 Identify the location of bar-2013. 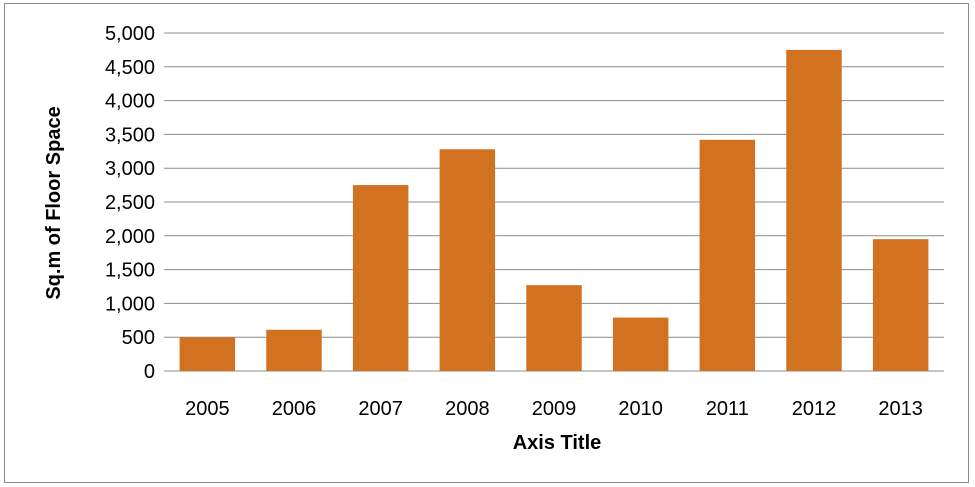
(900, 305).